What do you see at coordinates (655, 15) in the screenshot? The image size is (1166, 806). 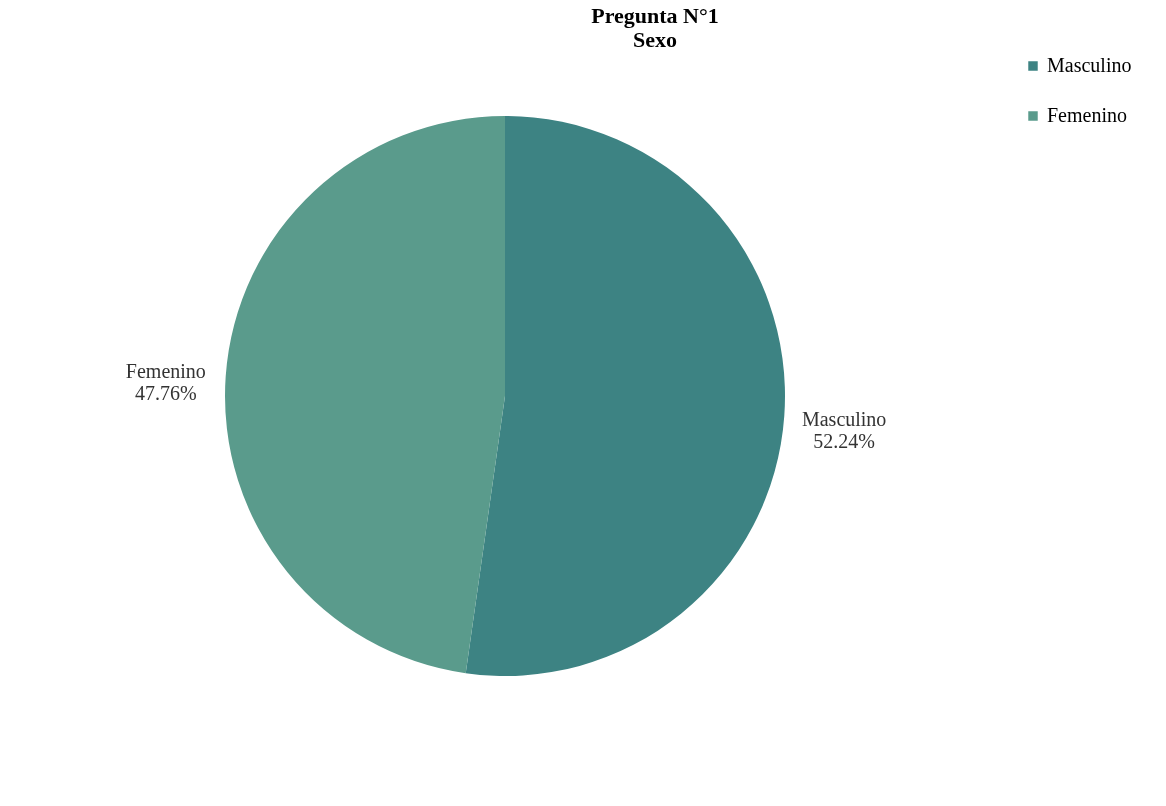 I see `text: Pregunta N°1` at bounding box center [655, 15].